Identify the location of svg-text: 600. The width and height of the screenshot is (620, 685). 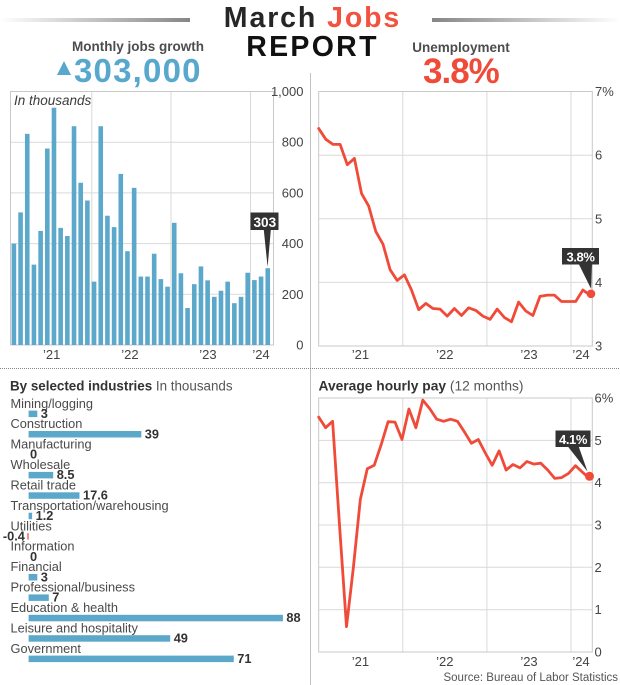
(293, 192).